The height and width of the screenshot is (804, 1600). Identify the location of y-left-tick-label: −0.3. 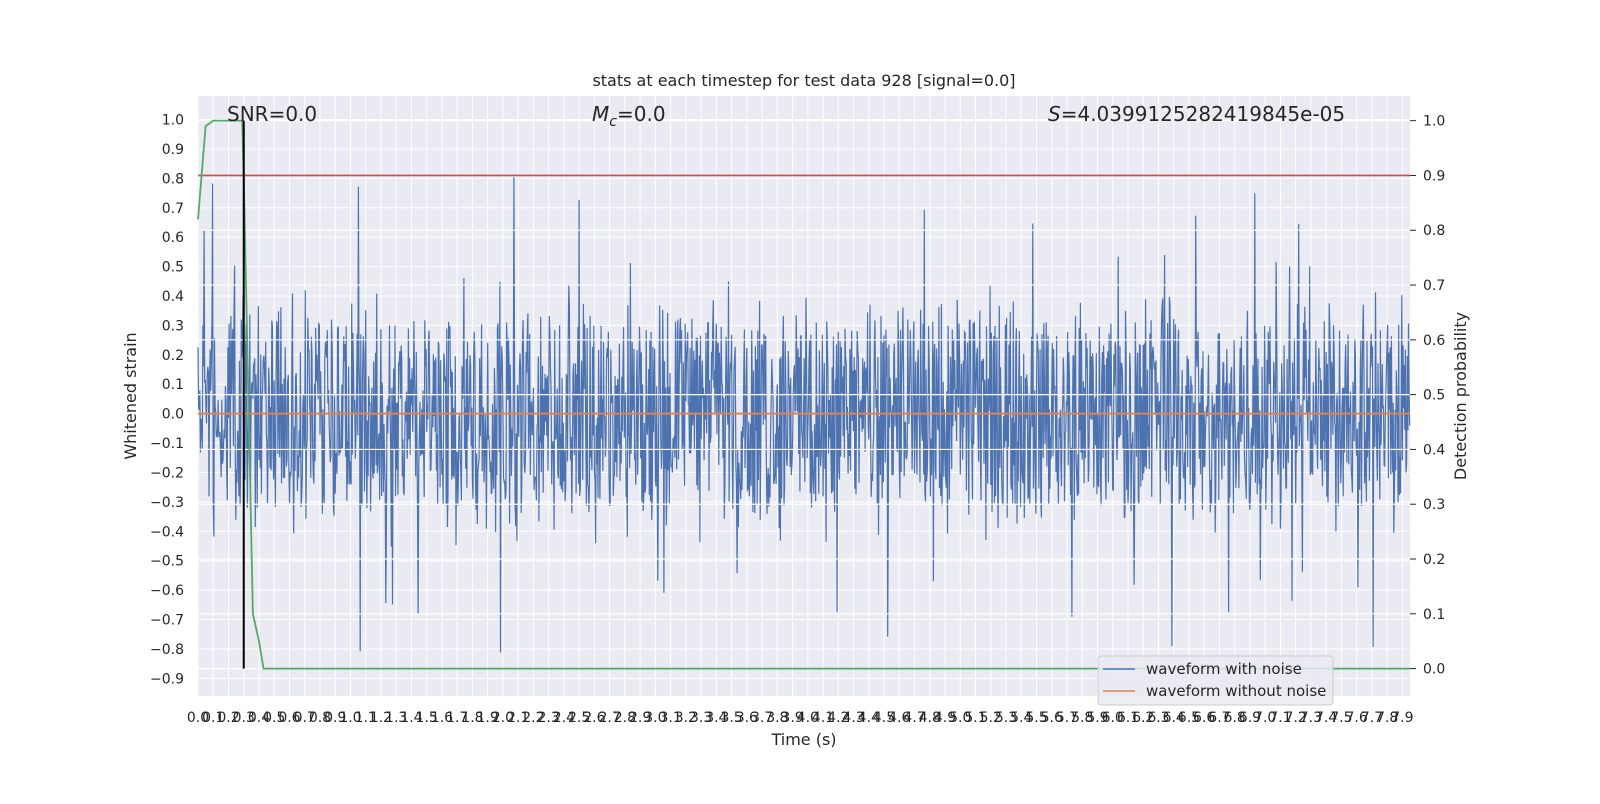
(167, 503).